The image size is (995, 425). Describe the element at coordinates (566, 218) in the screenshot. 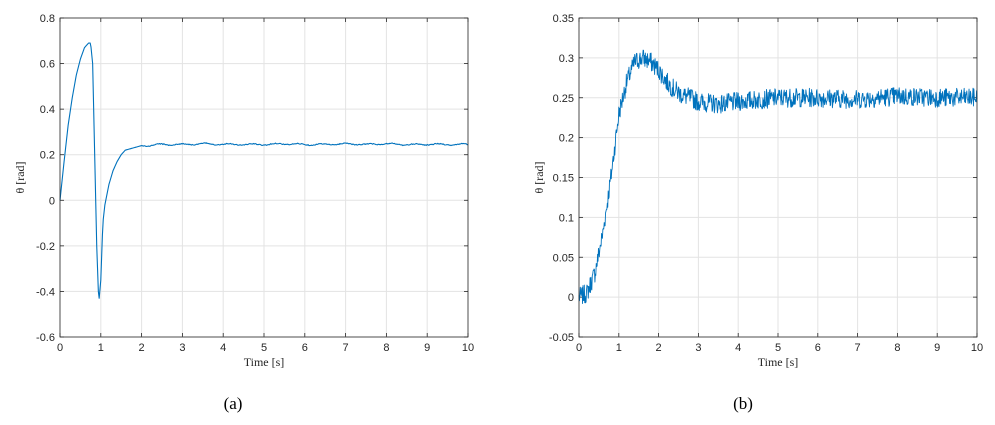

I see `y-tick-label: 0.1` at that location.